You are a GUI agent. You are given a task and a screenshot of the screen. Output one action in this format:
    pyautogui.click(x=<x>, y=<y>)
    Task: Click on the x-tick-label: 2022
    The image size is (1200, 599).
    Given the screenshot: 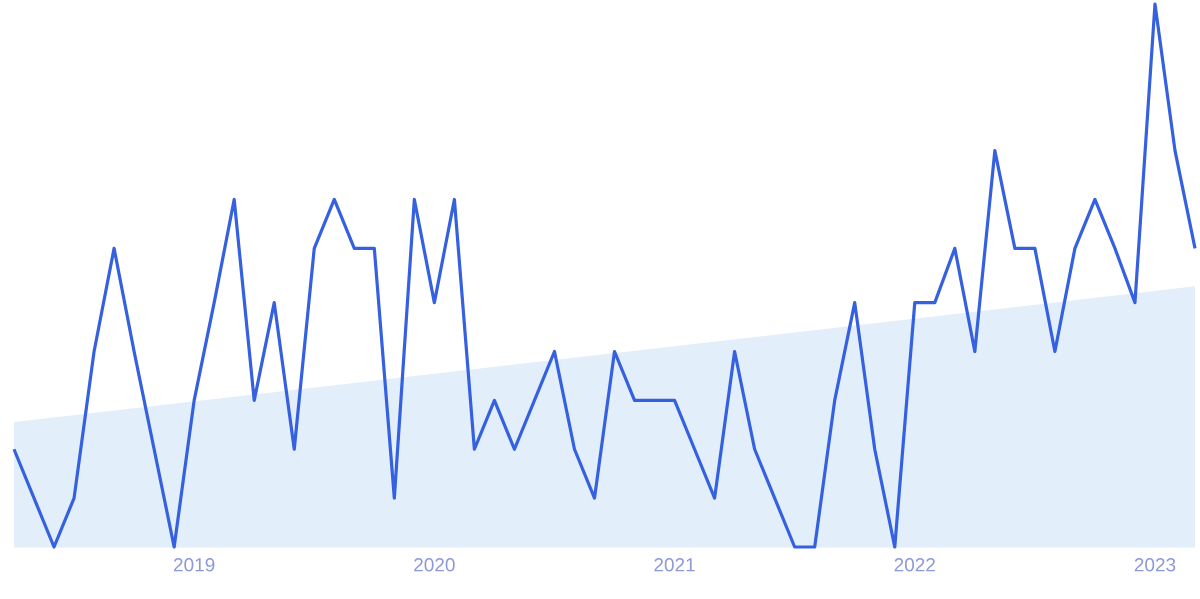 What is the action you would take?
    pyautogui.click(x=914, y=565)
    